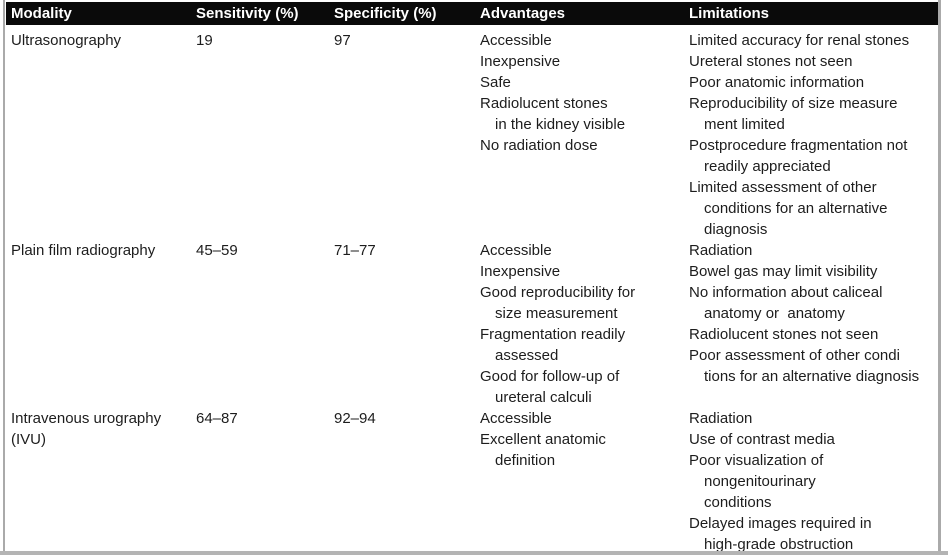 The height and width of the screenshot is (555, 948). I want to click on limitation-line: conditions, so click(738, 502).